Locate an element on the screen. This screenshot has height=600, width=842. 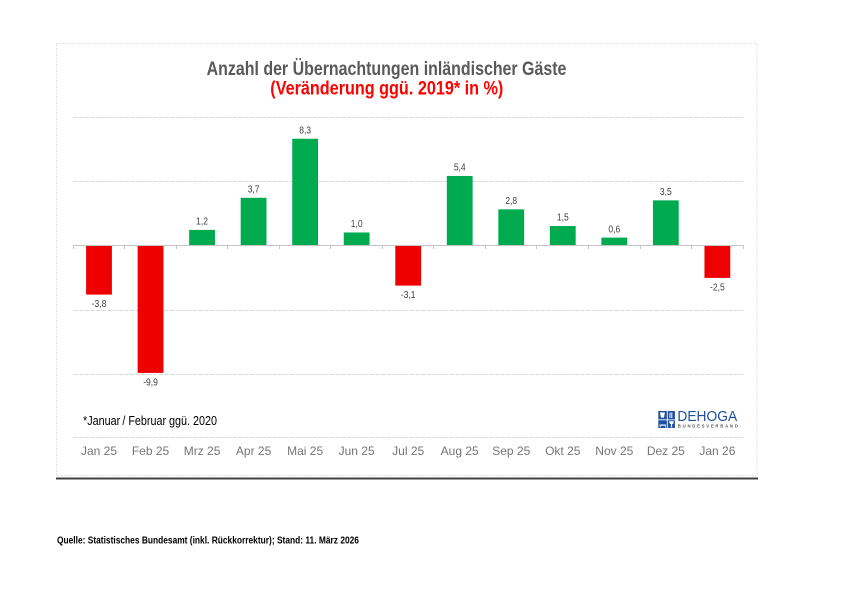
svg-text: Jan 25 is located at coordinates (99, 451).